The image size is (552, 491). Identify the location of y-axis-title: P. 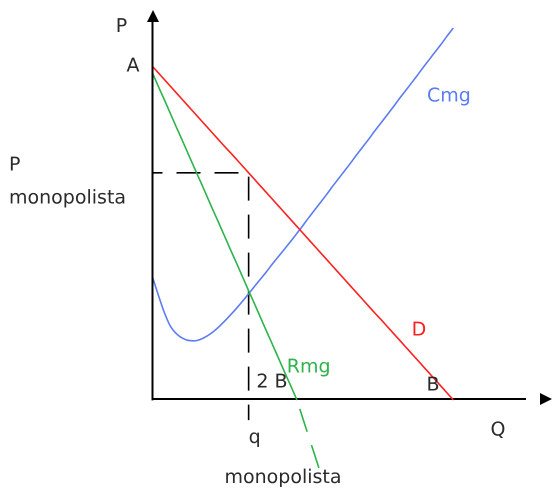
(122, 25).